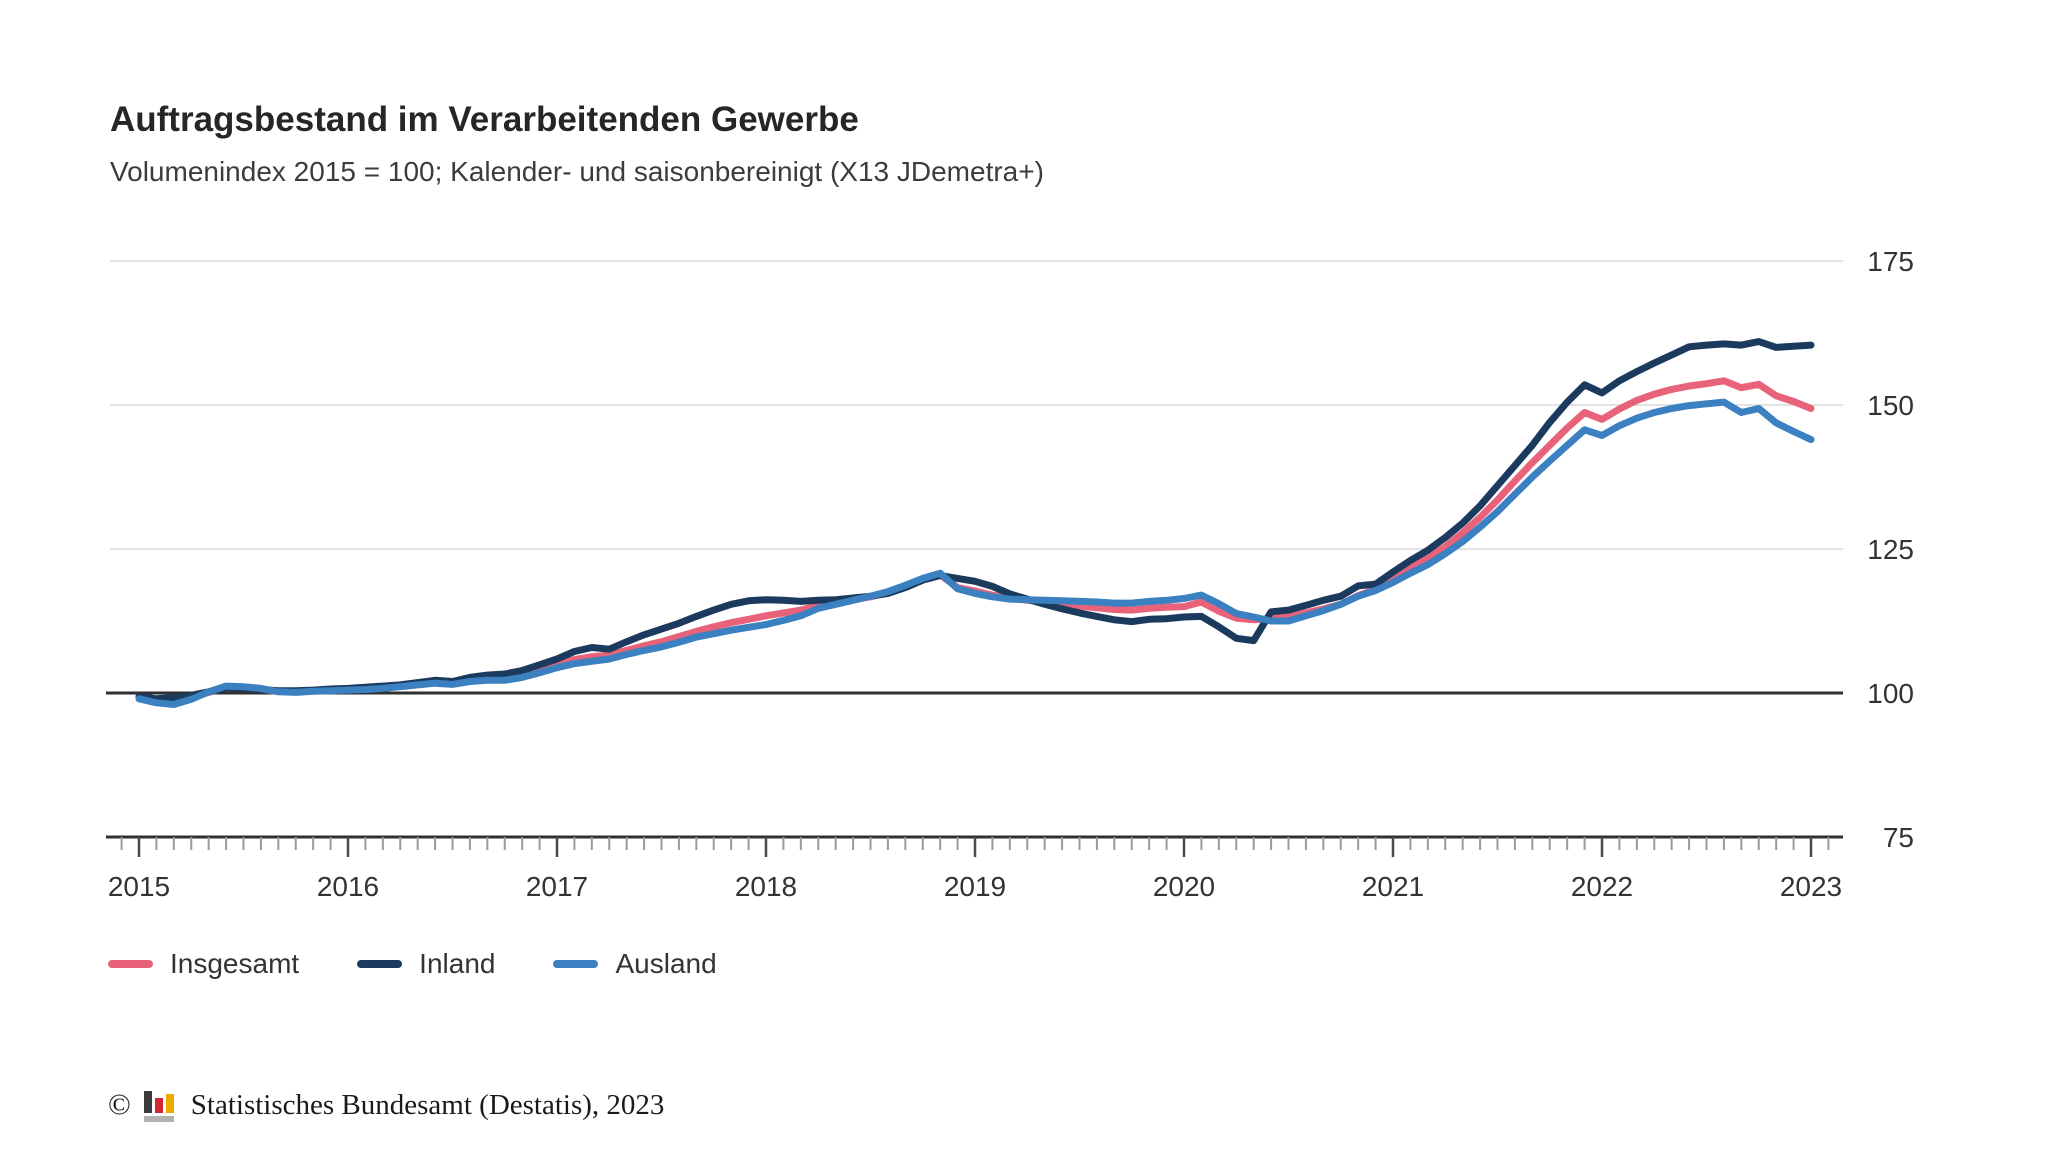 The height and width of the screenshot is (1152, 2048). Describe the element at coordinates (576, 964) in the screenshot. I see `legend-swatch-ausland` at that location.